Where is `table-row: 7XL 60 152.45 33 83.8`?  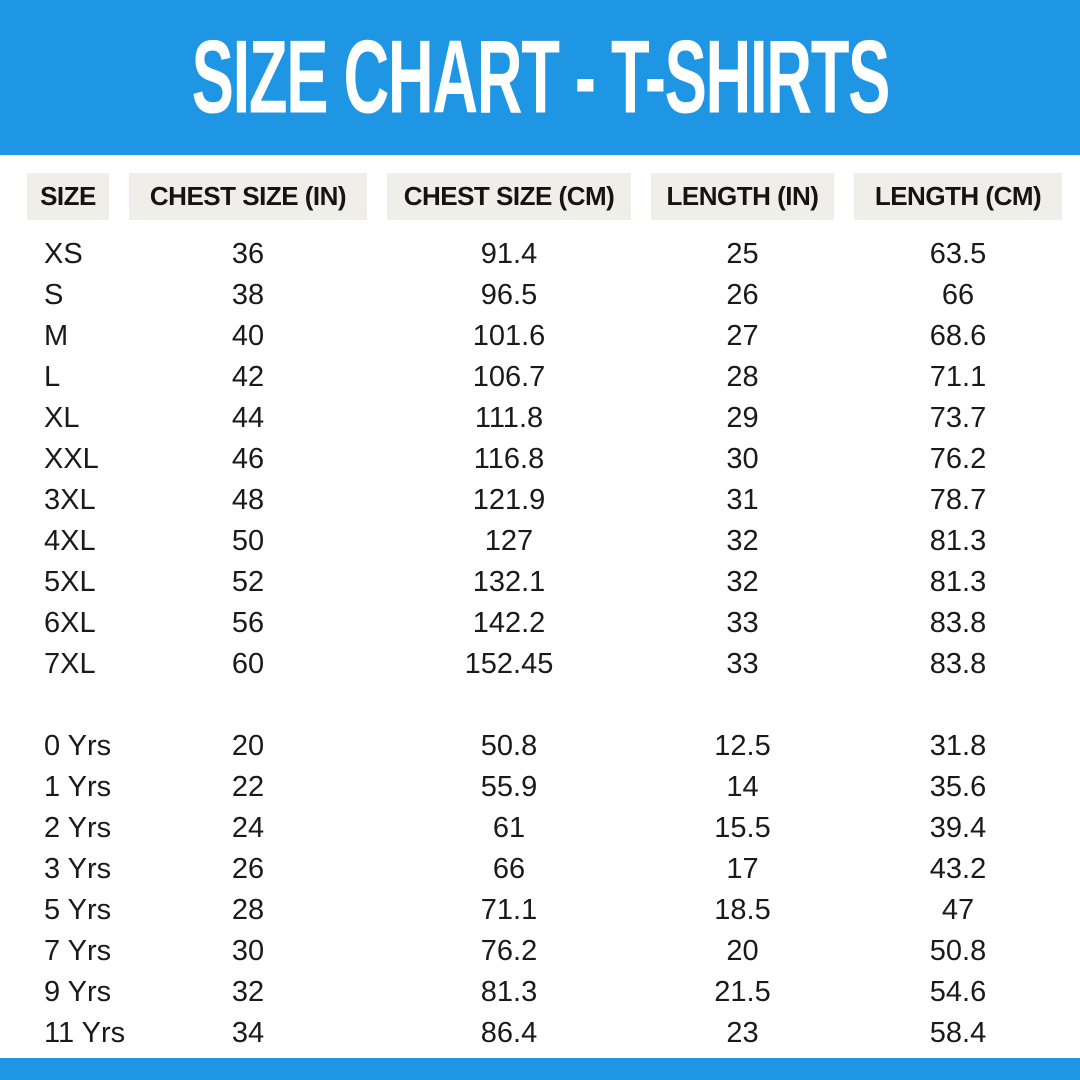
table-row: 7XL 60 152.45 33 83.8 is located at coordinates (540, 664).